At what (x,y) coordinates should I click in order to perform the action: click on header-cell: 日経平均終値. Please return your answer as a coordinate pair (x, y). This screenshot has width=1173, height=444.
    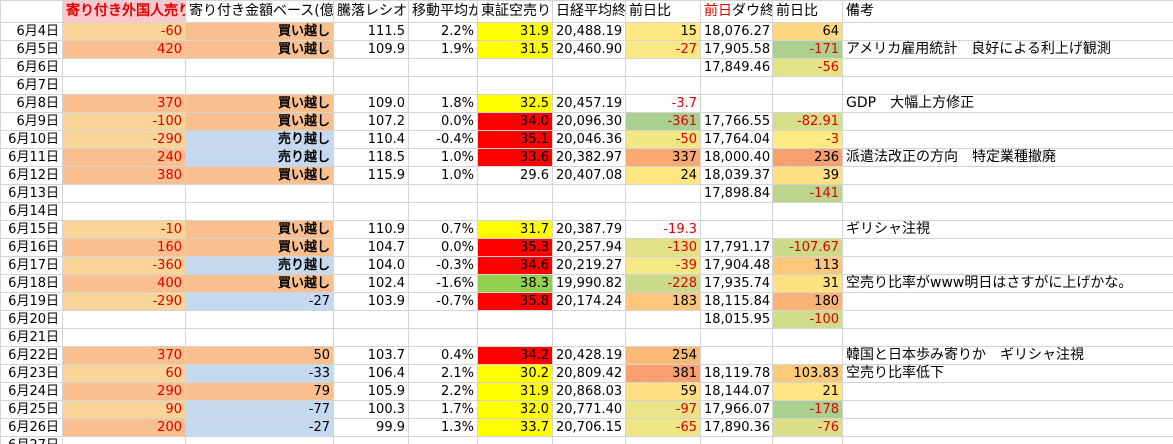
    Looking at the image, I should click on (589, 11).